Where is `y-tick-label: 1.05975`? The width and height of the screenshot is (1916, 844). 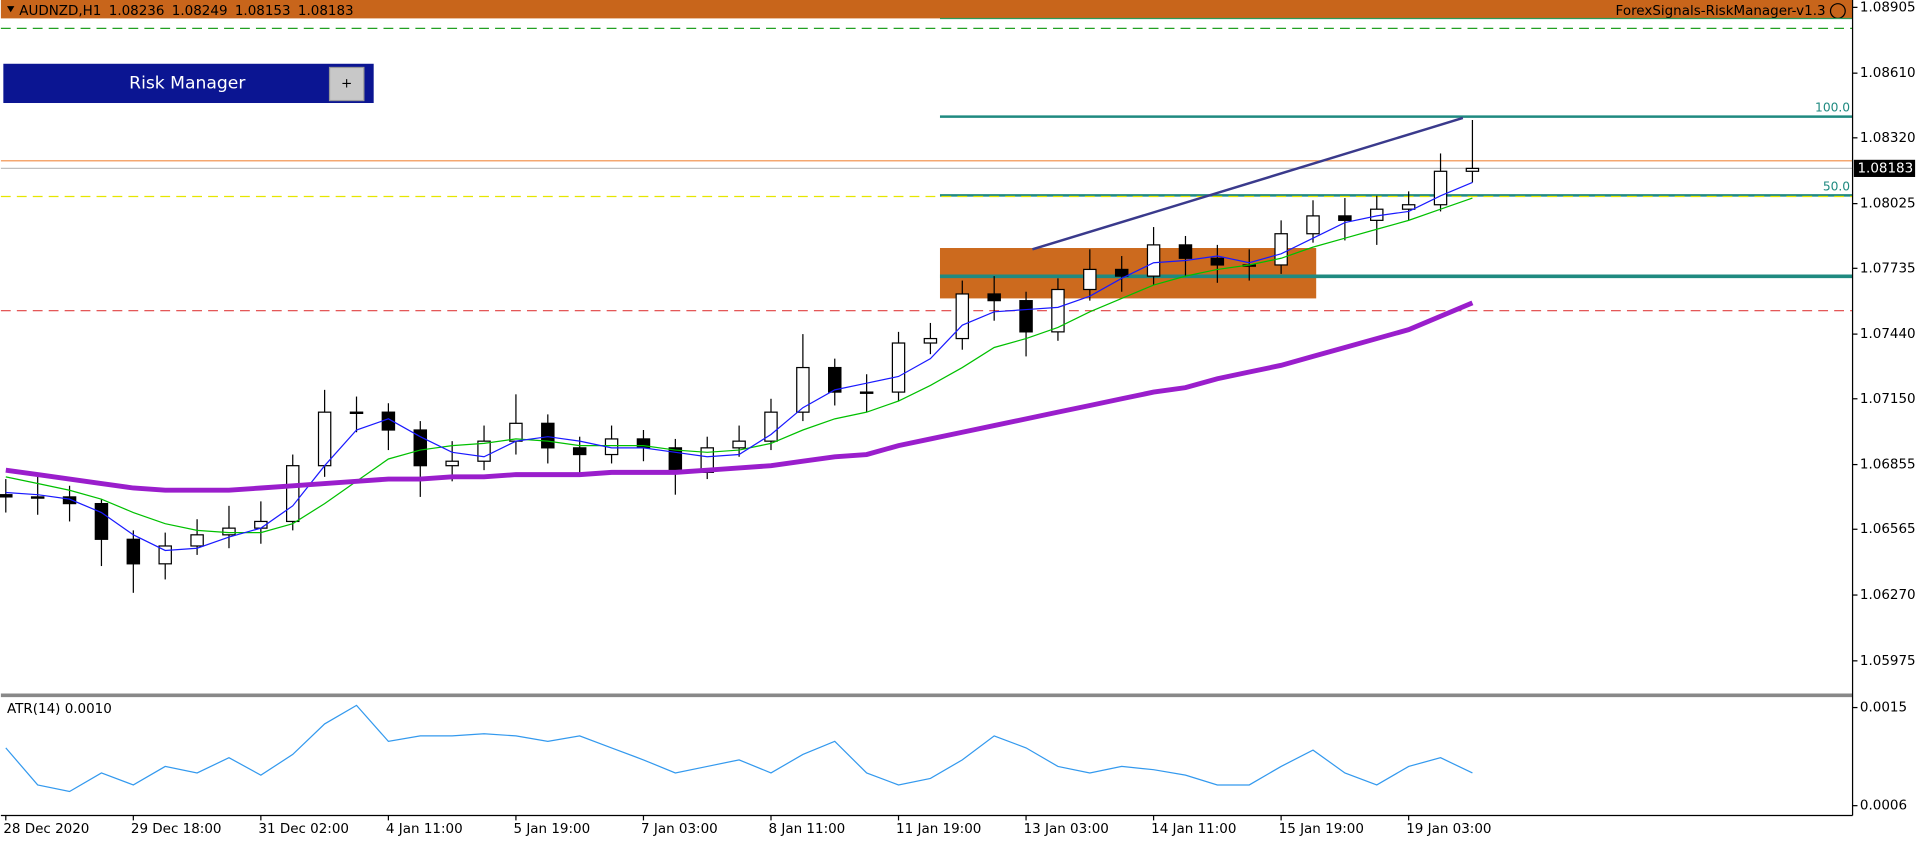 y-tick-label: 1.05975 is located at coordinates (1888, 661).